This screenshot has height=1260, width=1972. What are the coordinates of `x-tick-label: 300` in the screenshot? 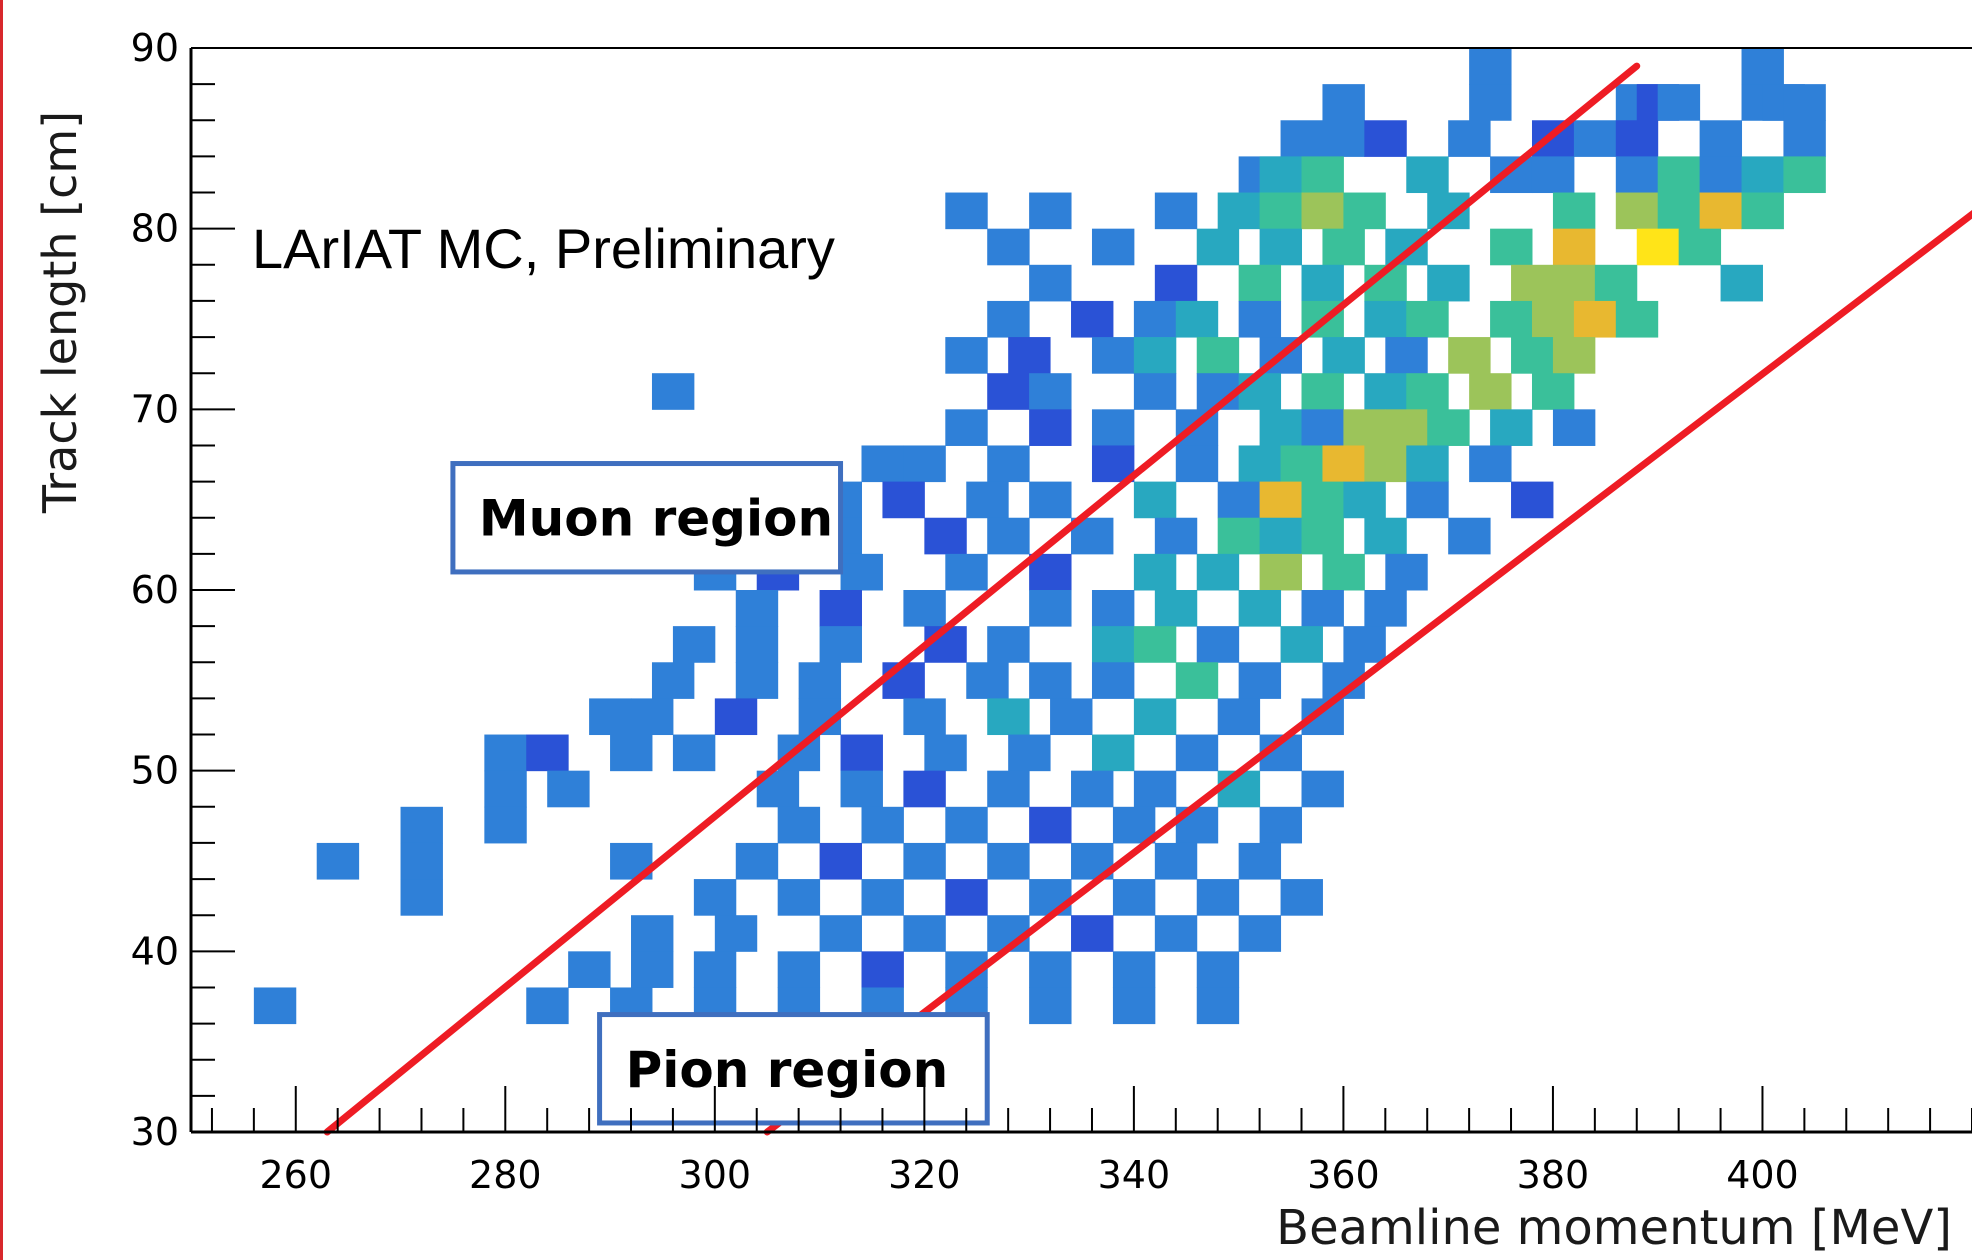 It's located at (715, 1175).